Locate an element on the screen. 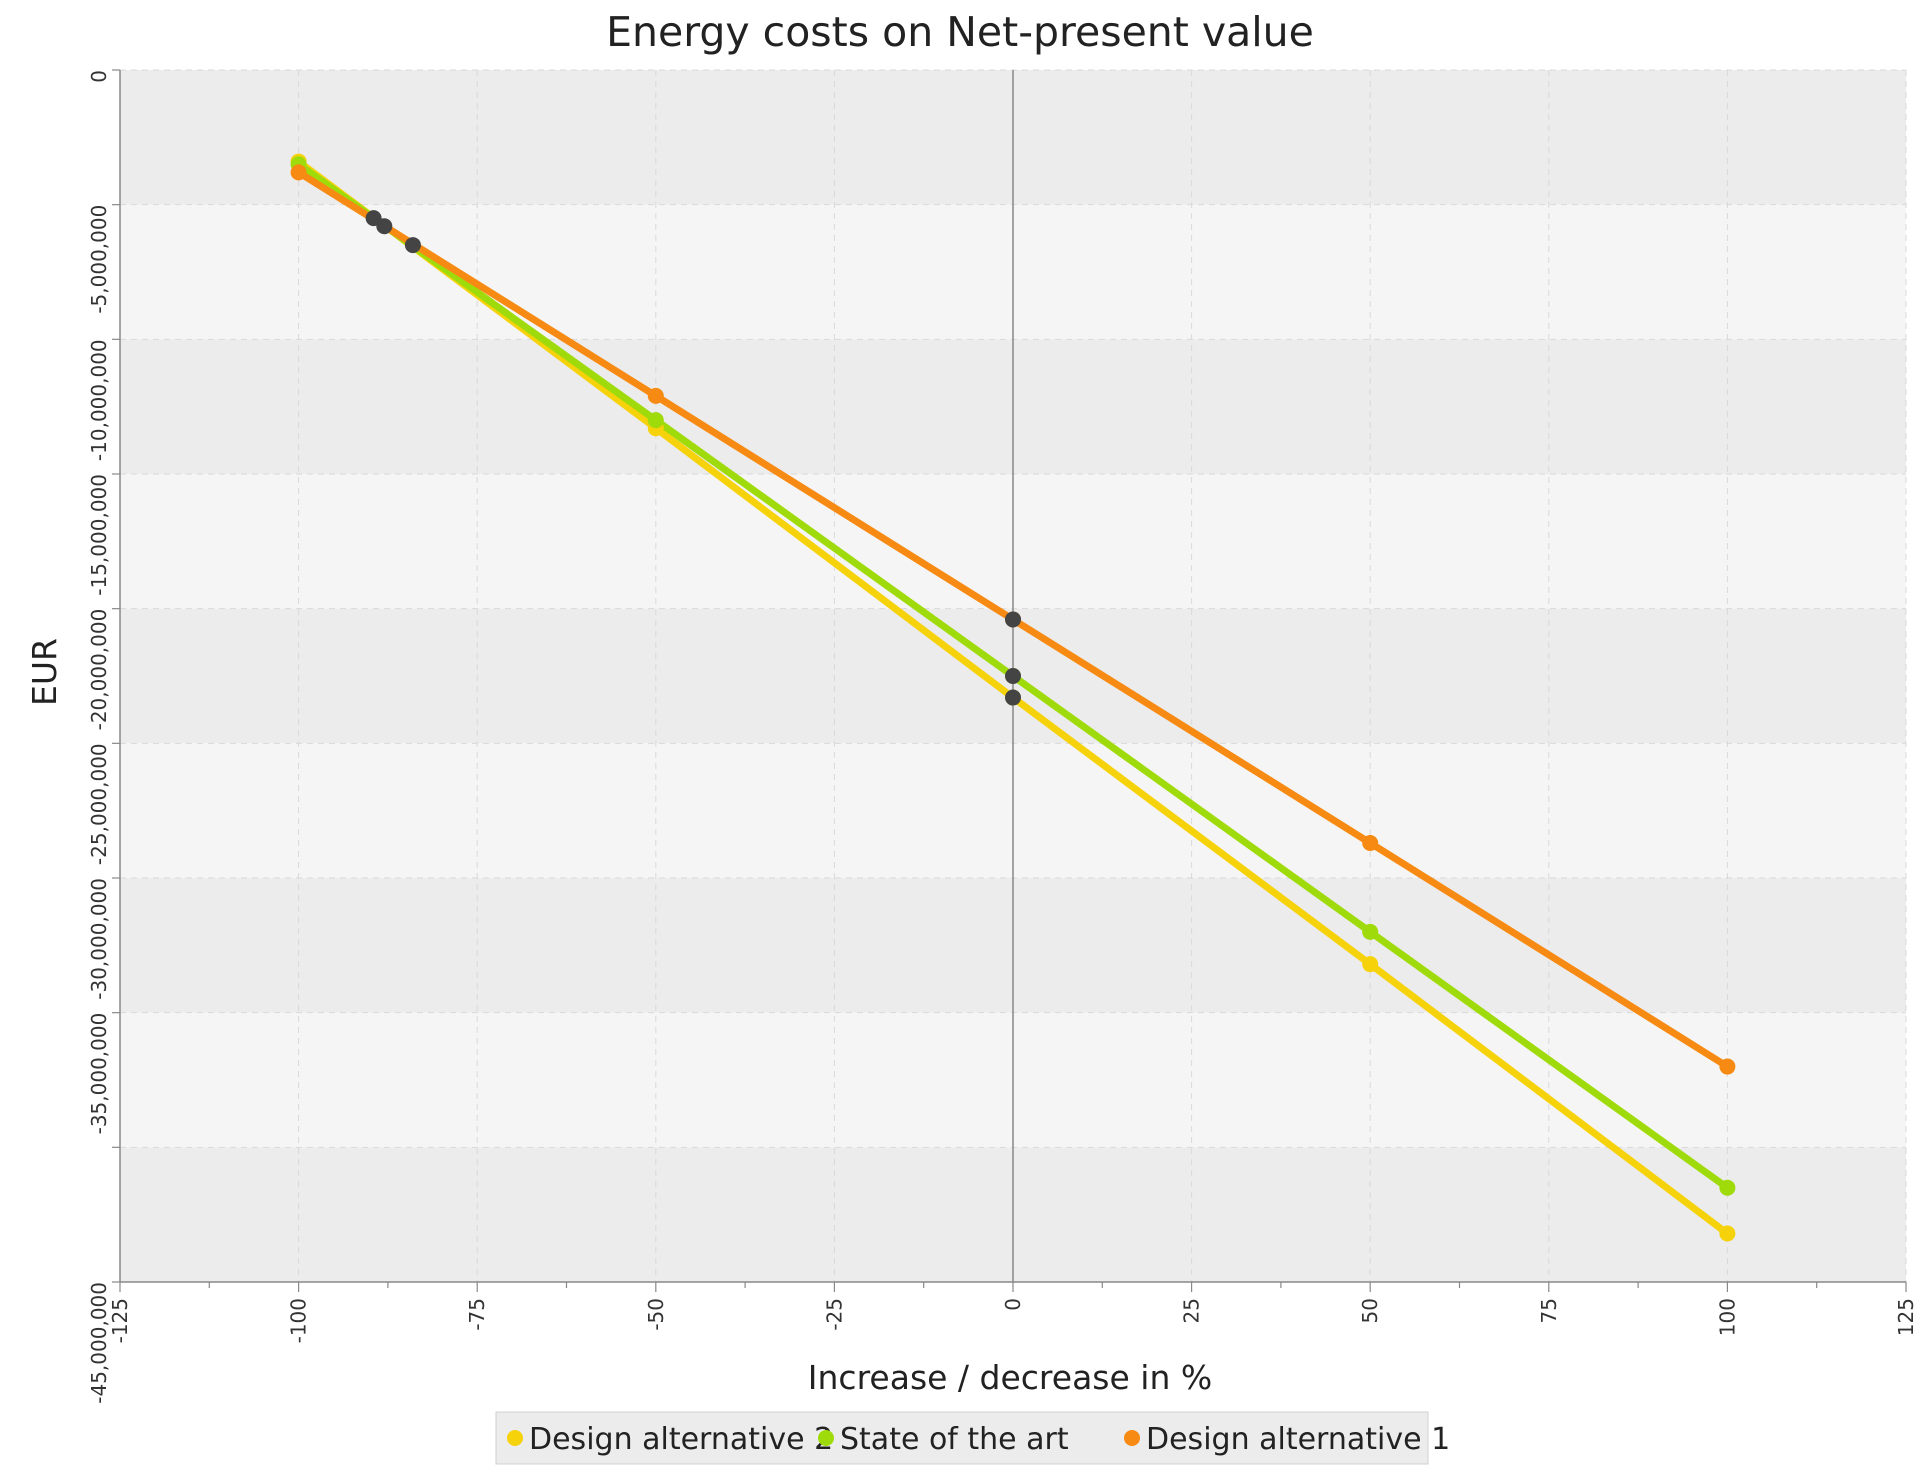 The height and width of the screenshot is (1466, 1920). x-tick-label: 0 is located at coordinates (1013, 1304).